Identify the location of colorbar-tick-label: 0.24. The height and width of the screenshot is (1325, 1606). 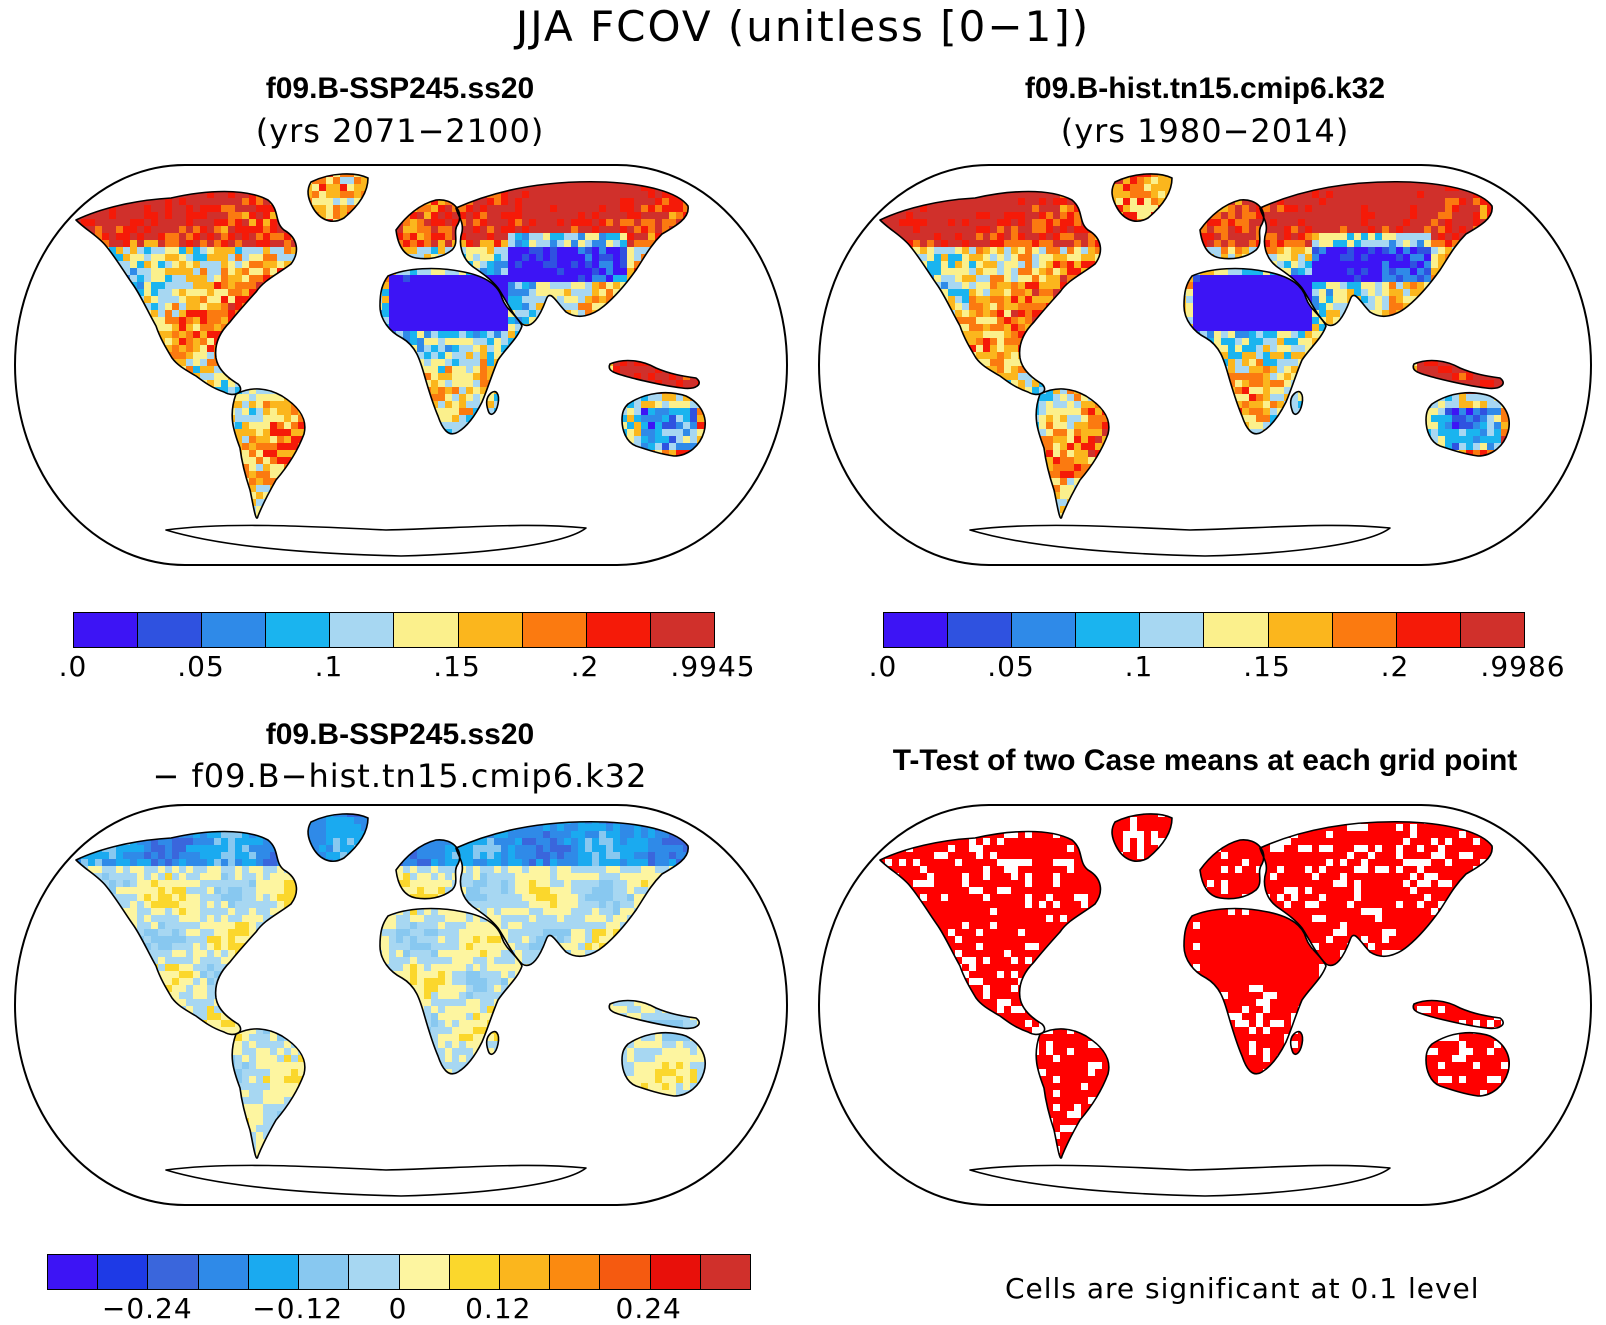
(649, 1308).